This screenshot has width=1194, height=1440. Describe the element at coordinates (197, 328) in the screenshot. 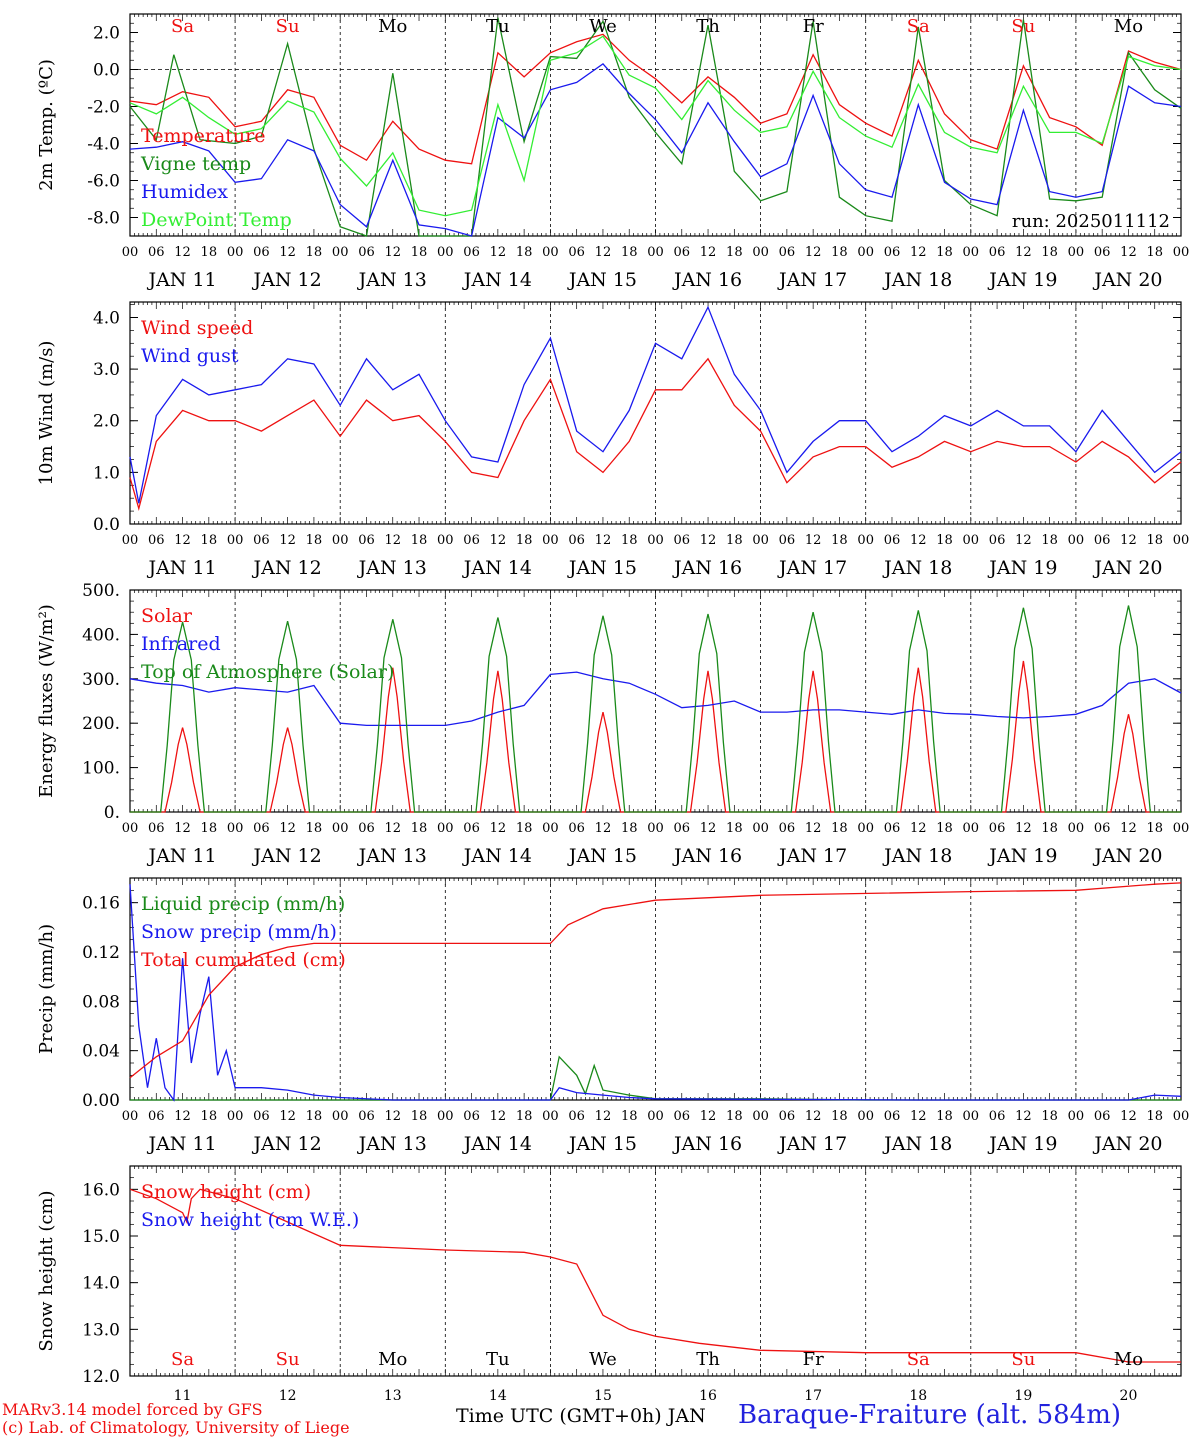

I see `legend-entry: Wind speed` at that location.